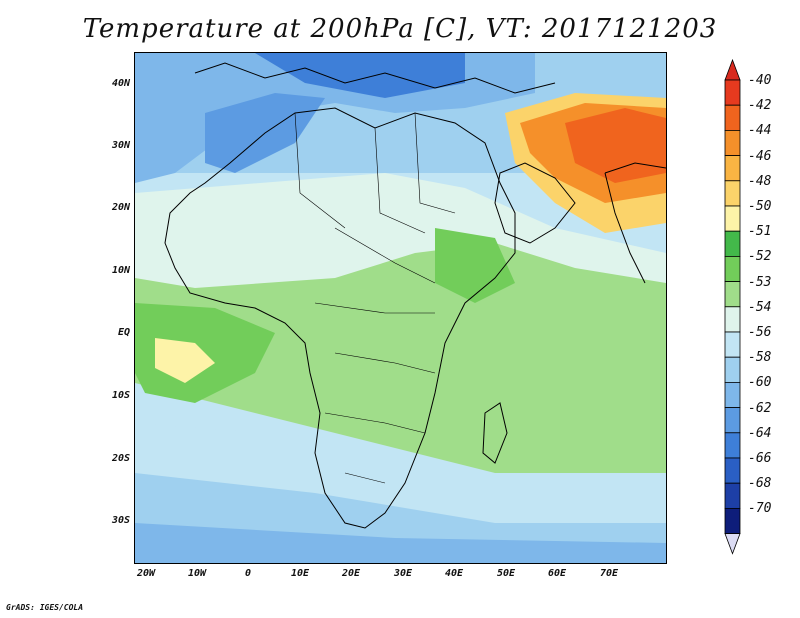 Image resolution: width=800 pixels, height=618 pixels. What do you see at coordinates (300, 573) in the screenshot?
I see `lon-label-10e: 10E` at bounding box center [300, 573].